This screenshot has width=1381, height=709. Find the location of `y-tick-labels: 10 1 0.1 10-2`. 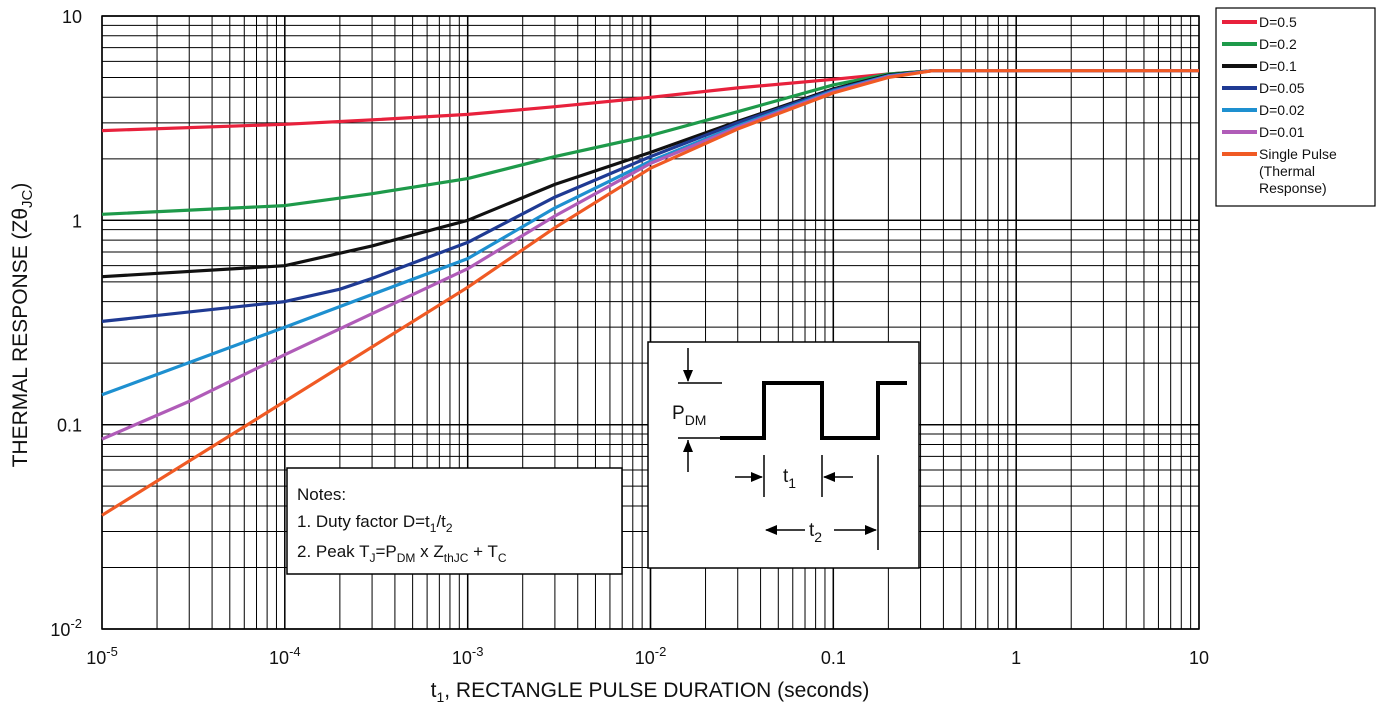

y-tick-labels: 10 1 0.1 10-2 is located at coordinates (66, 323).